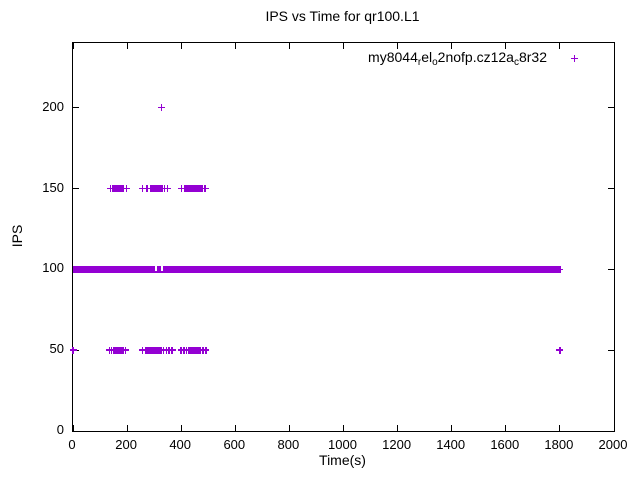  Describe the element at coordinates (342, 460) in the screenshot. I see `x-axis-label: Time(s)` at that location.